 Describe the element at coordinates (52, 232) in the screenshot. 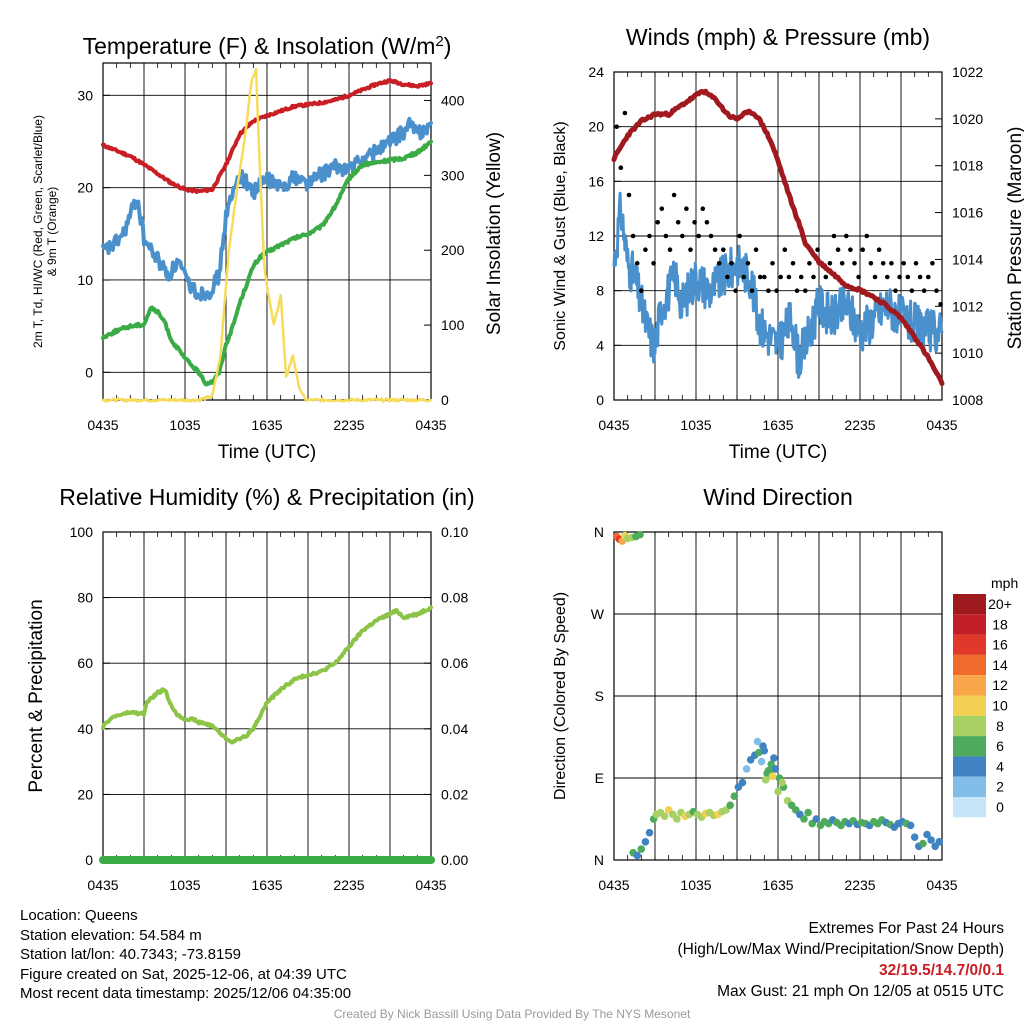

I see `temp-y-axis-label-2: & 9m T (Orange)` at that location.